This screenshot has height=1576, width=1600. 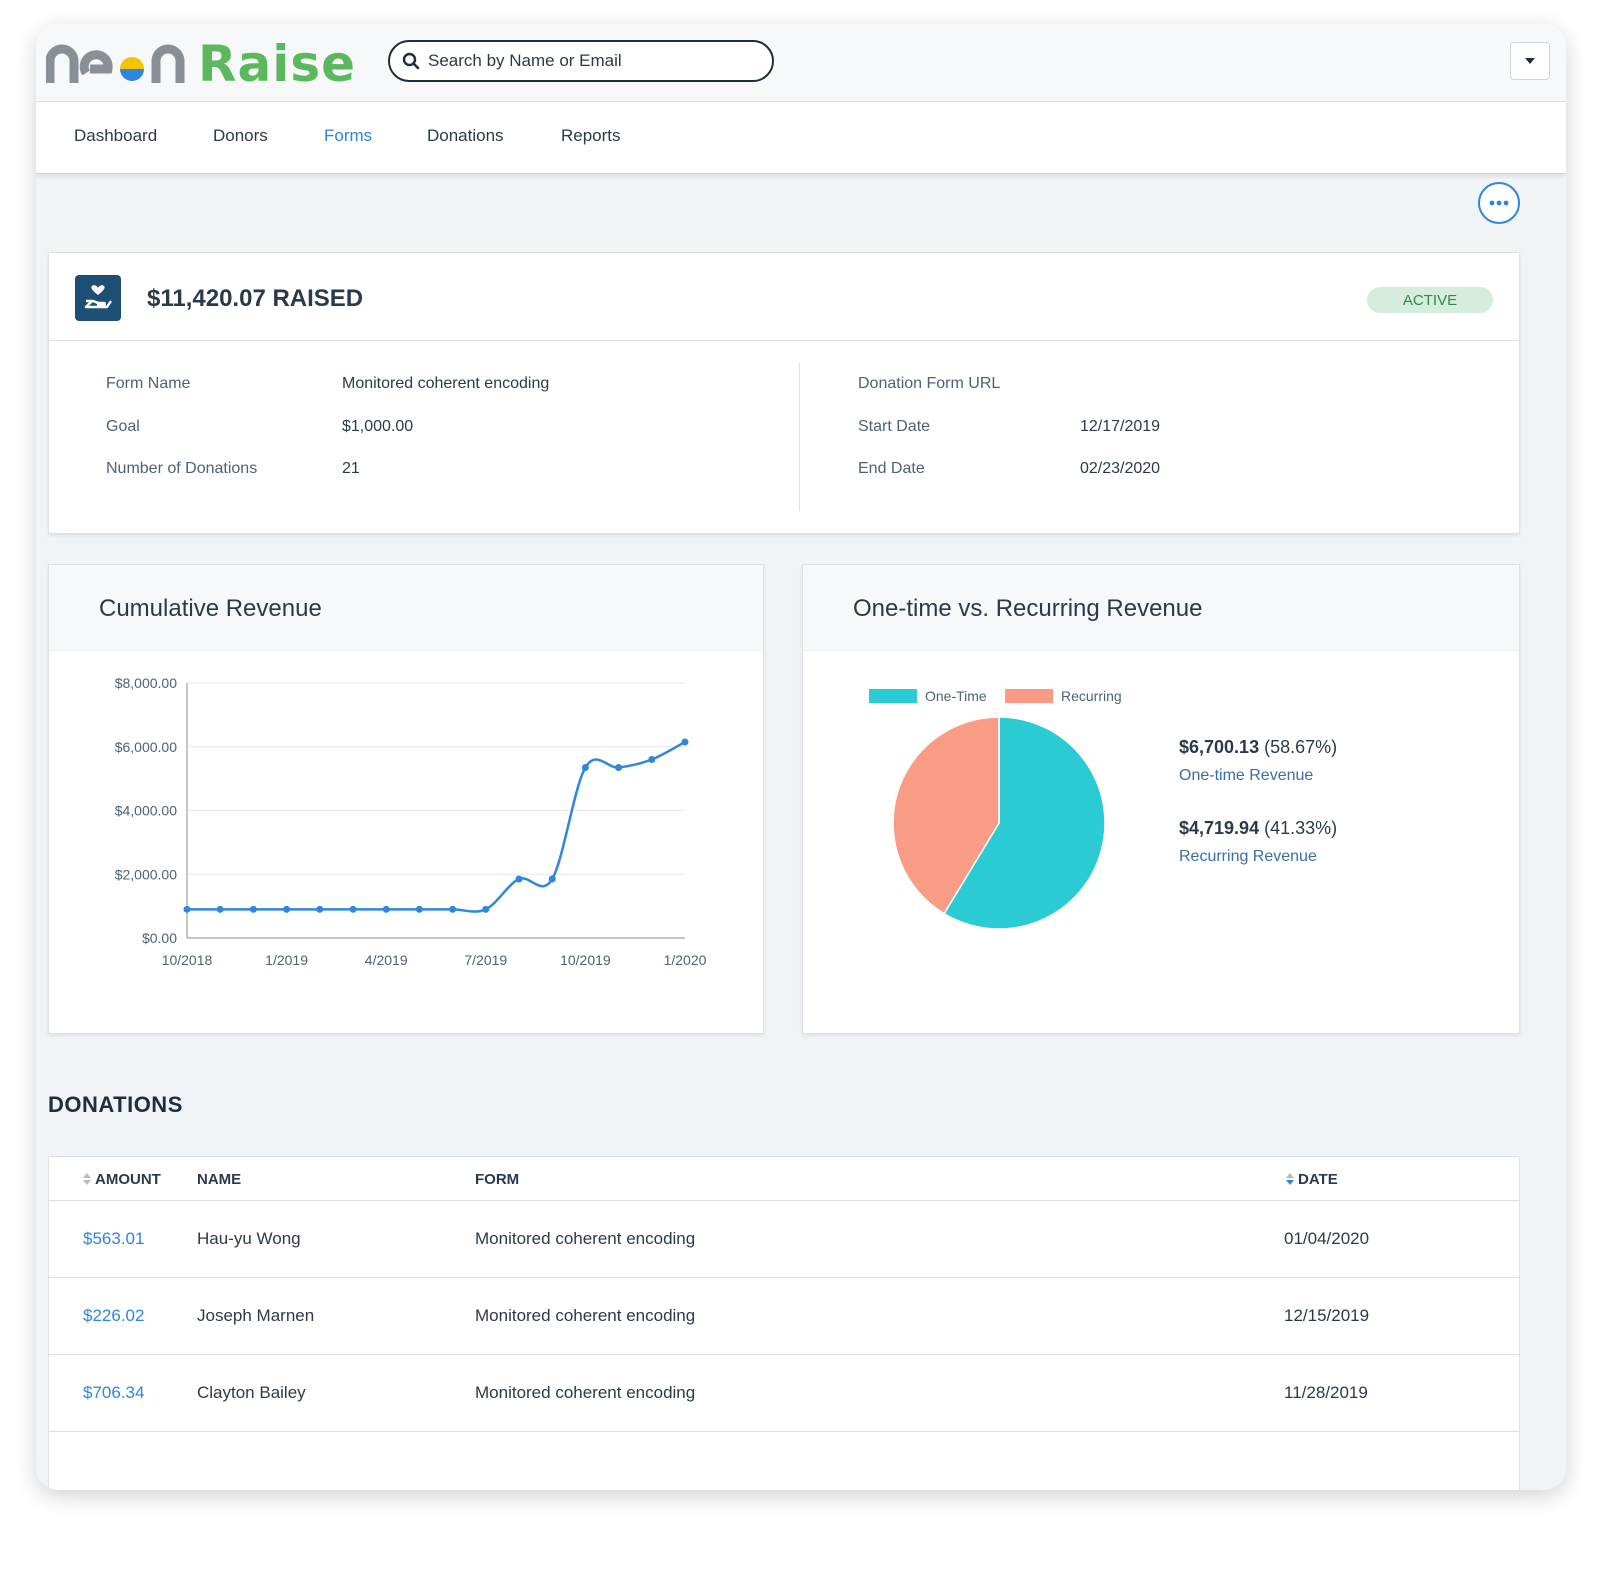 I want to click on form-url-label: Donation Form URL, so click(x=929, y=383).